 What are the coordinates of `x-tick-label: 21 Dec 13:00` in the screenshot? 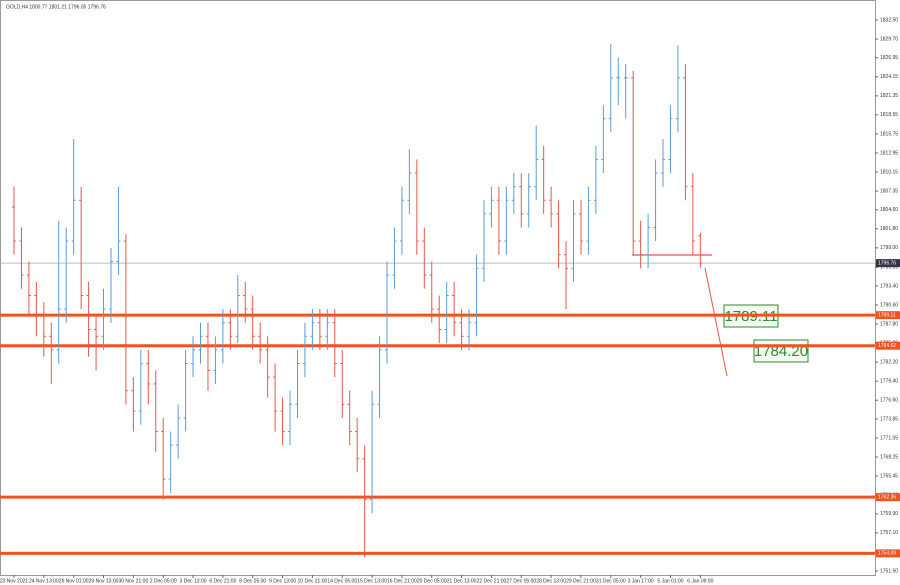 It's located at (462, 581).